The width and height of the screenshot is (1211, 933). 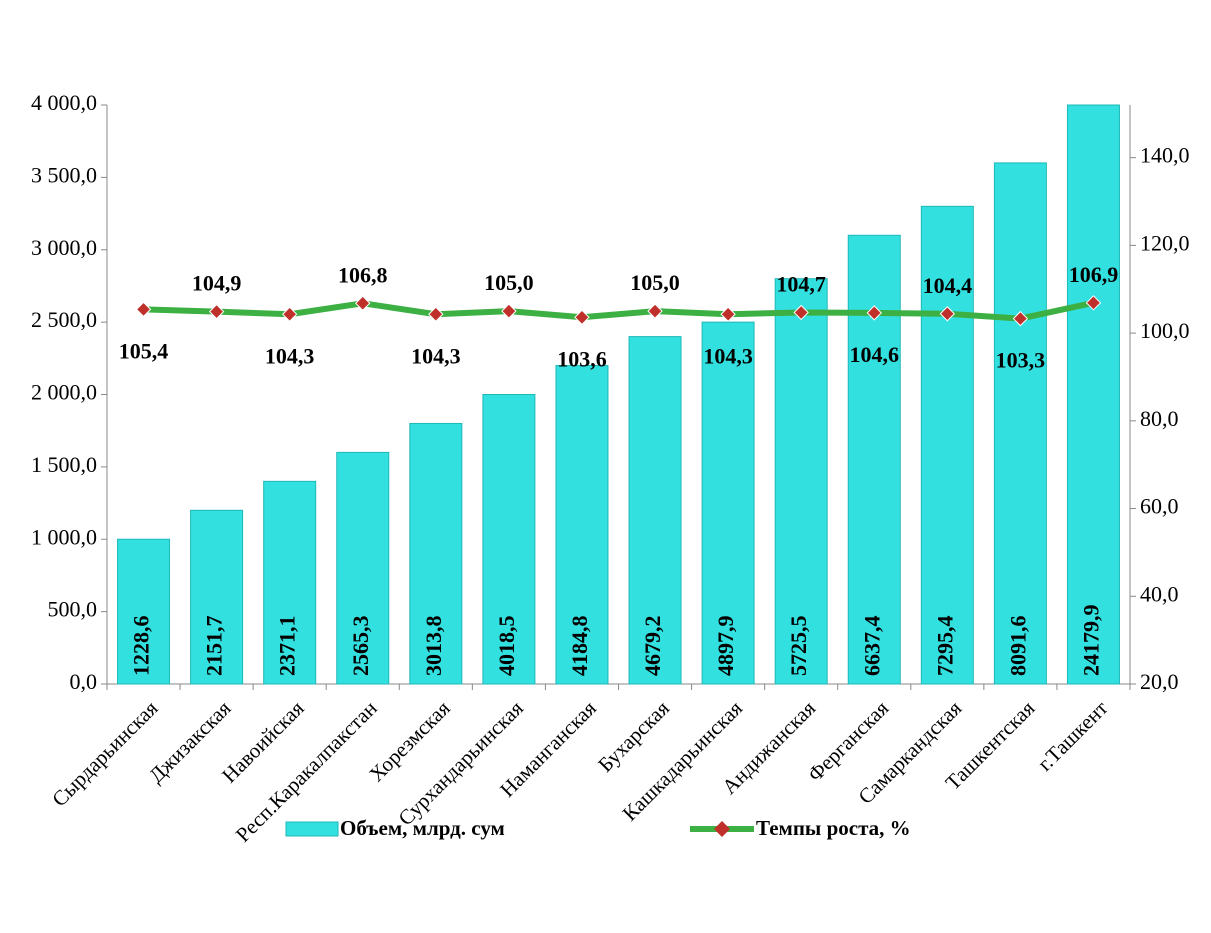 What do you see at coordinates (64, 536) in the screenshot?
I see `y-tick-label: 1 000,0` at bounding box center [64, 536].